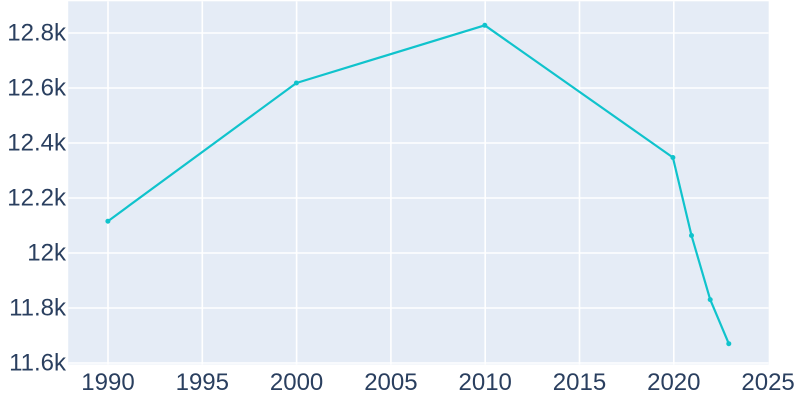 This screenshot has width=800, height=400. Describe the element at coordinates (37, 88) in the screenshot. I see `svg-text: 12.6k` at that location.